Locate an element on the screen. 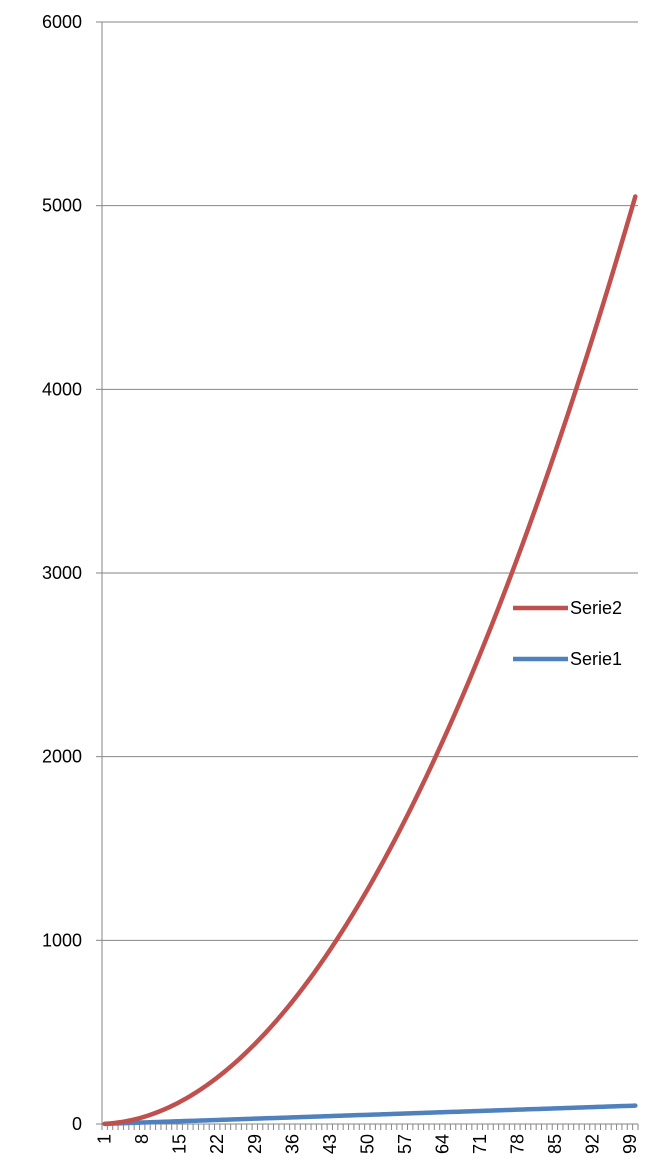 The width and height of the screenshot is (645, 1175). x-tick-label: 50 is located at coordinates (367, 1144).